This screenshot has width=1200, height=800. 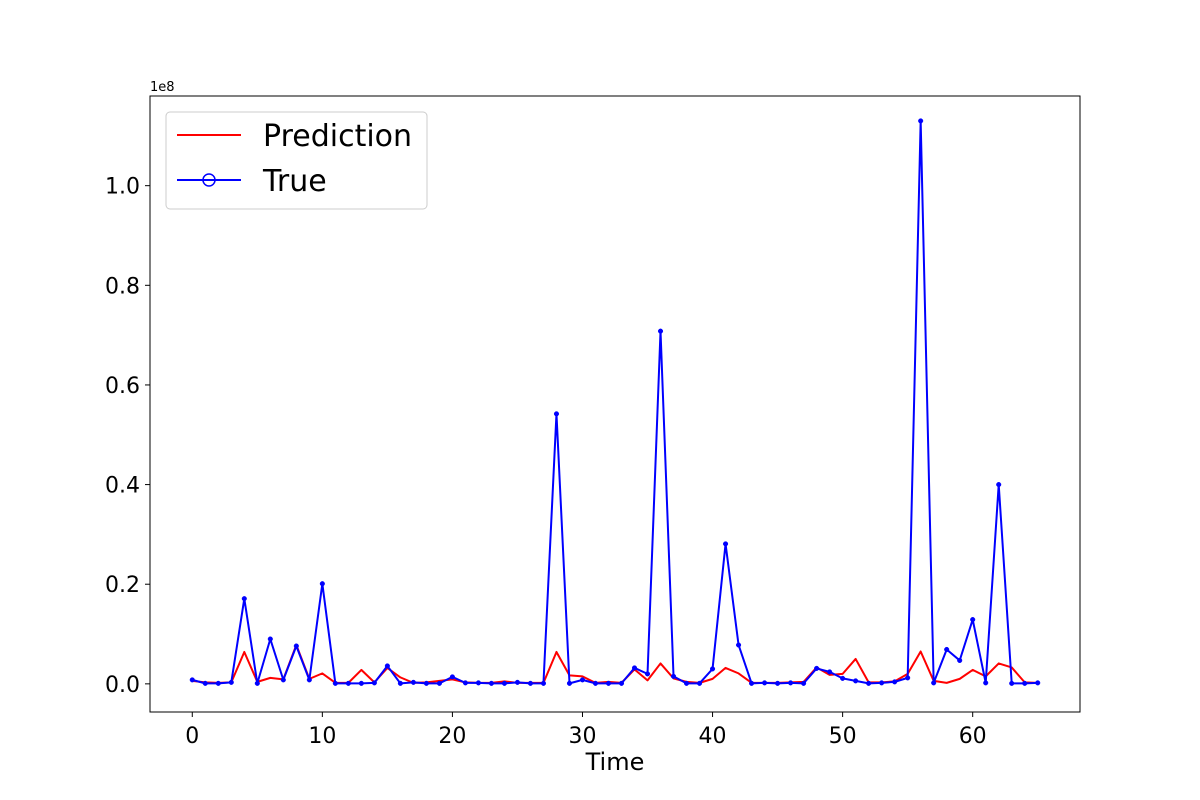 What do you see at coordinates (209, 180) in the screenshot?
I see `legend-true-marker` at bounding box center [209, 180].